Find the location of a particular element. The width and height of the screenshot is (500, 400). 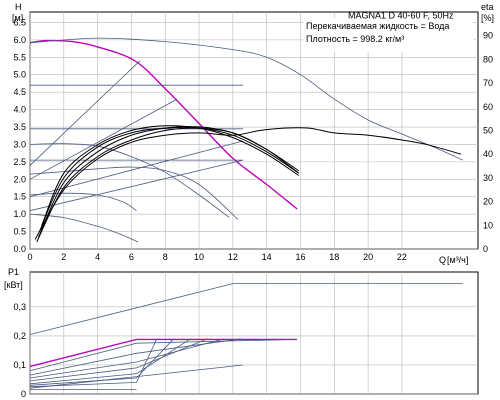

y2-tick-label: 30 is located at coordinates (488, 178).